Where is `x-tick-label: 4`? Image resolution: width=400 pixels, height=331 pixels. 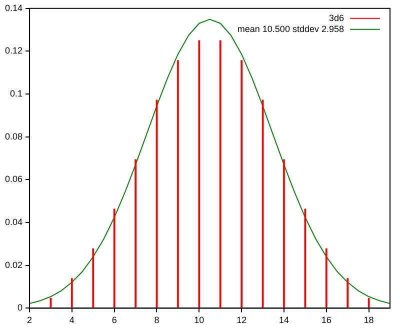 x-tick-label: 4 is located at coordinates (71, 320).